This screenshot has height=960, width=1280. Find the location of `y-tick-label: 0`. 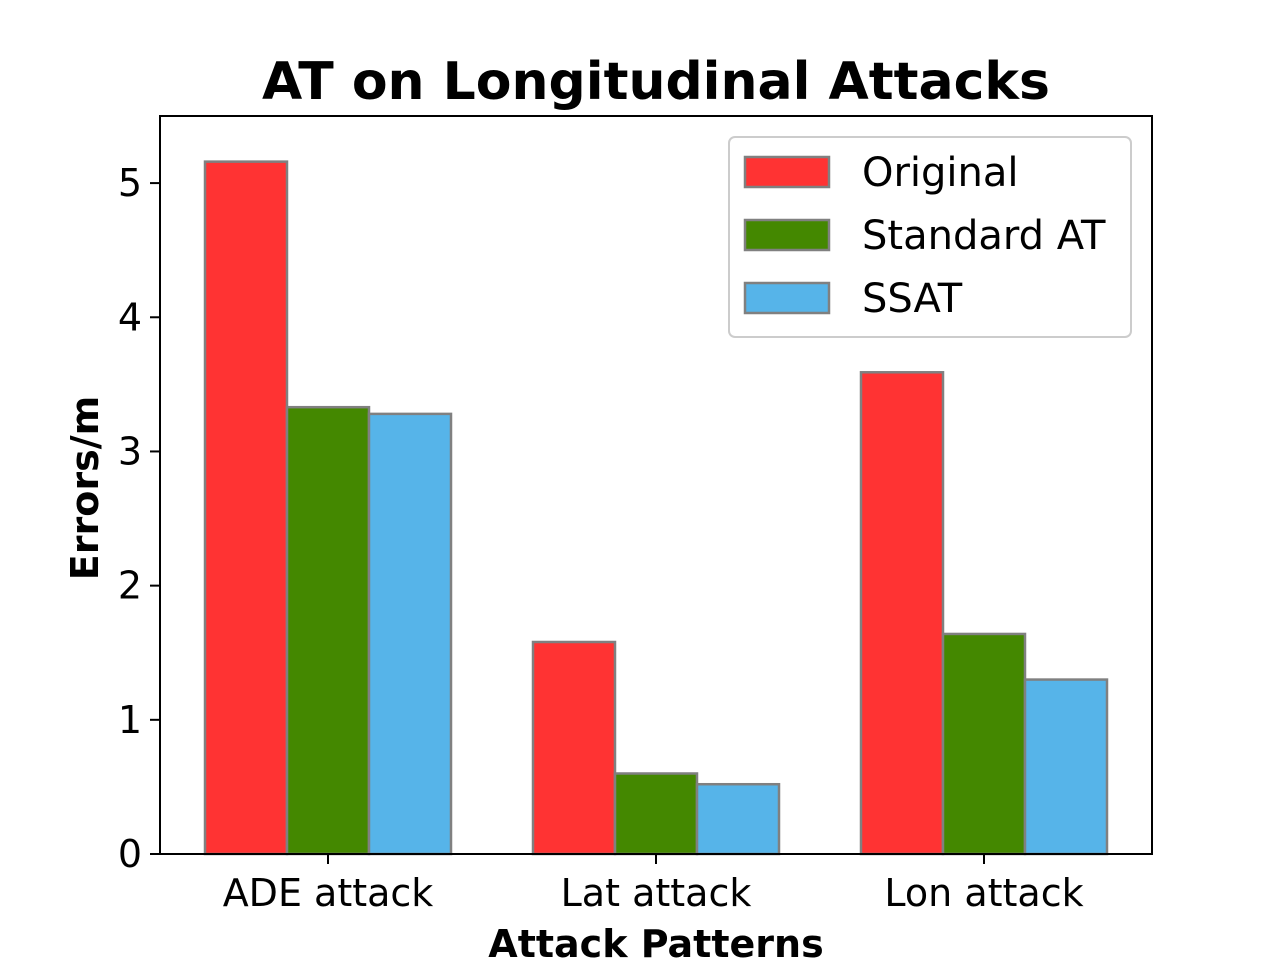

y-tick-label: 0 is located at coordinates (130, 854).